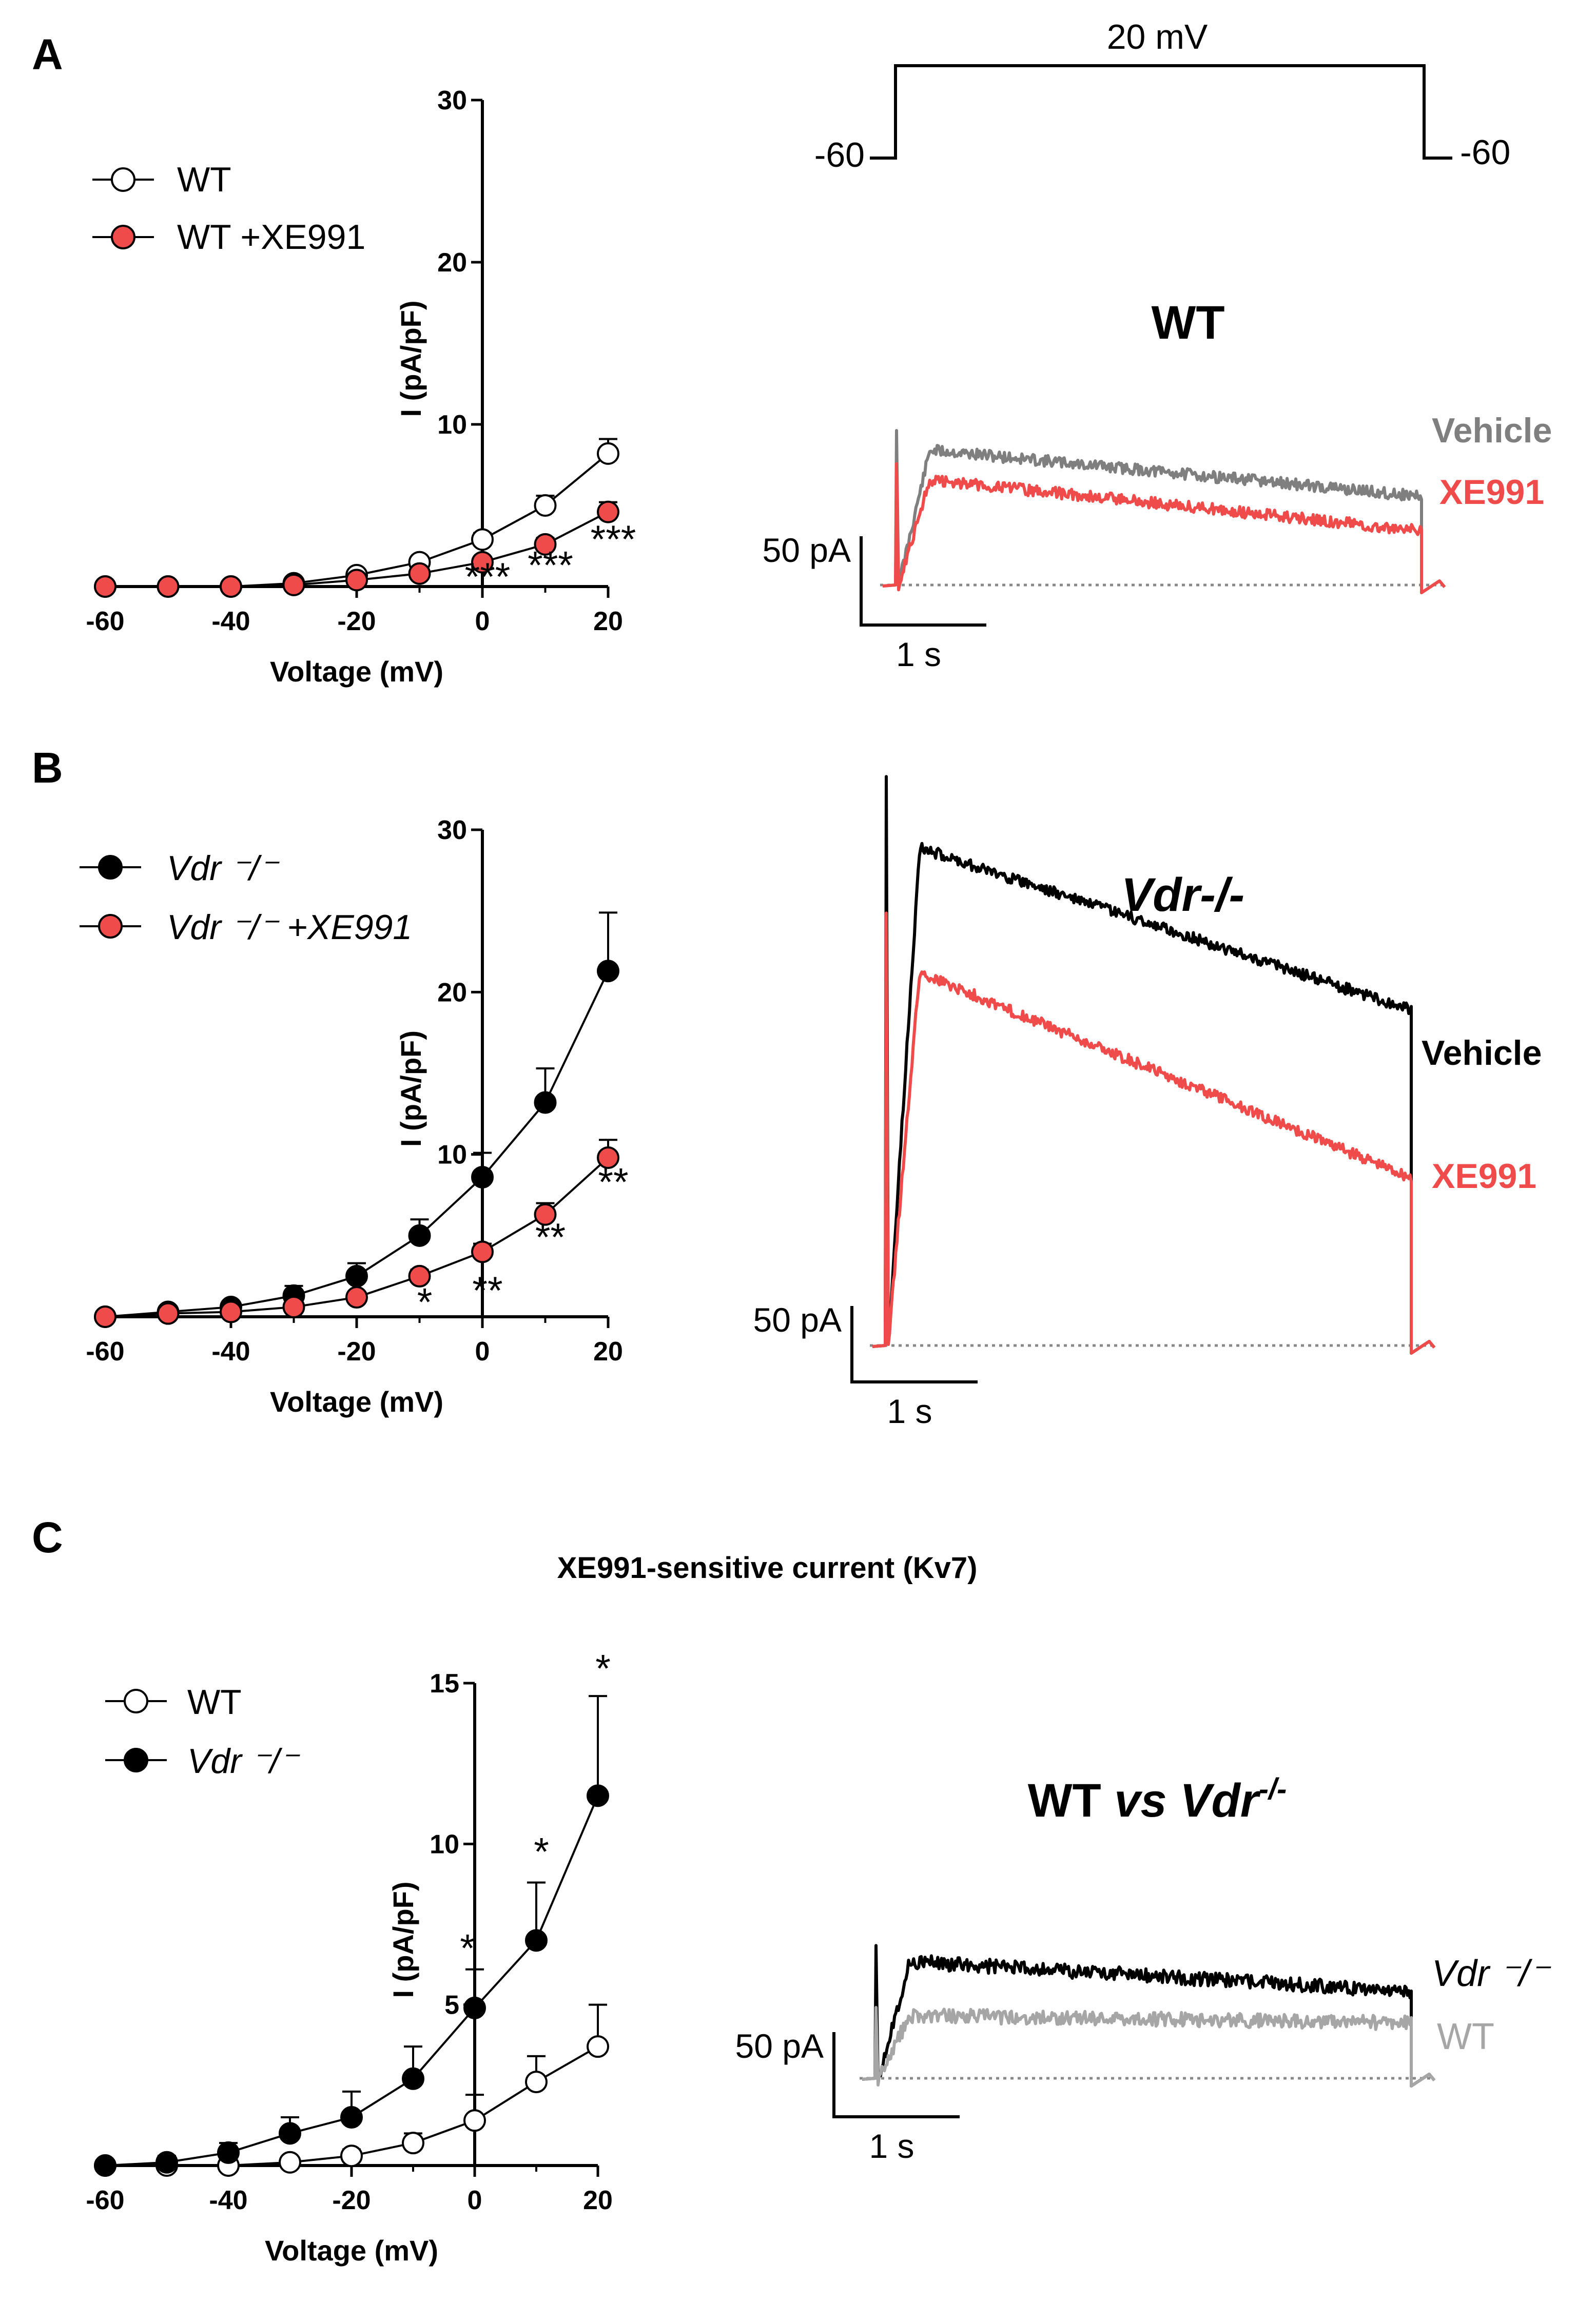 The width and height of the screenshot is (1596, 2301). What do you see at coordinates (1214, 1801) in the screenshot?
I see `trace-c-title-gene: Vdr` at bounding box center [1214, 1801].